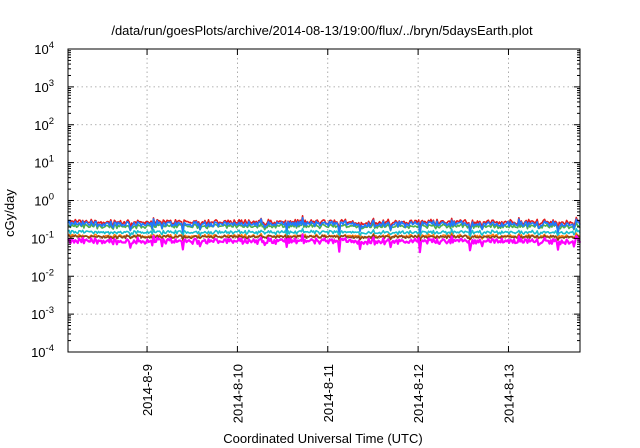  I want to click on y-tick-label: 10⁴, so click(44, 48).